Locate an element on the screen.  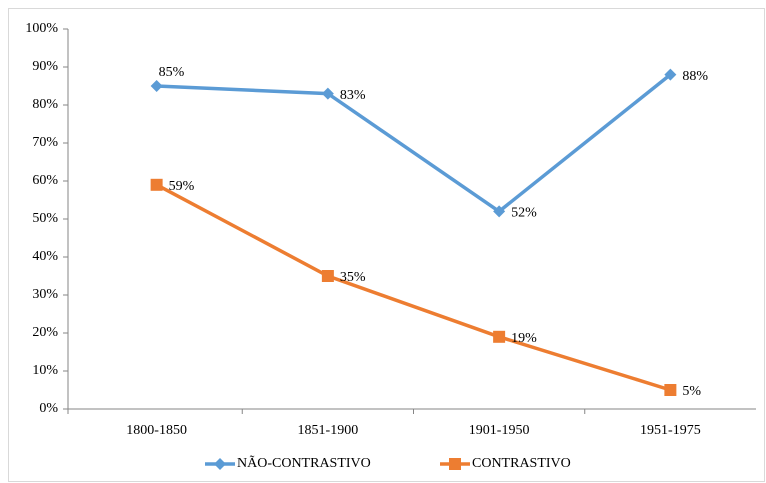
y-tick-label: 100% is located at coordinates (41, 28).